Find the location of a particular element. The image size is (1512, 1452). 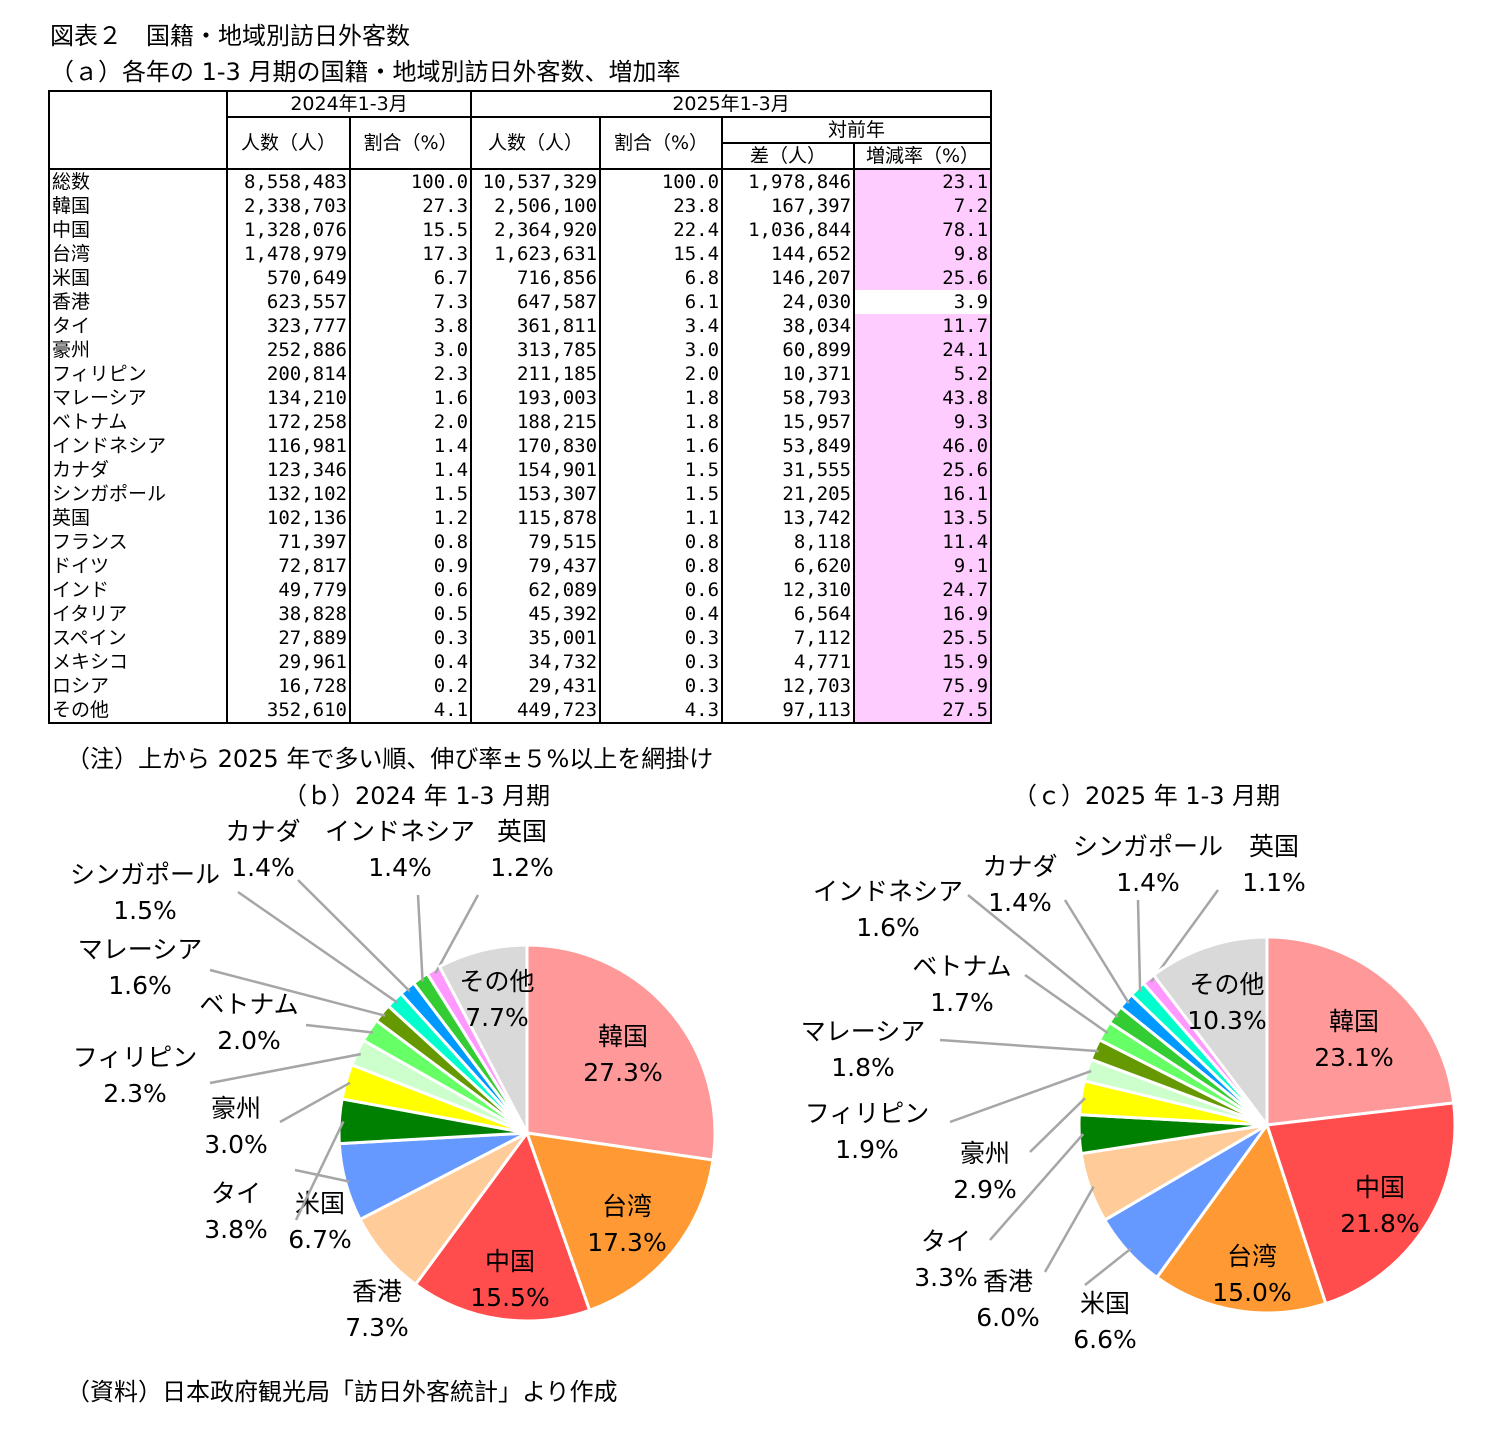

header-rate: 増減率（%） is located at coordinates (923, 156).